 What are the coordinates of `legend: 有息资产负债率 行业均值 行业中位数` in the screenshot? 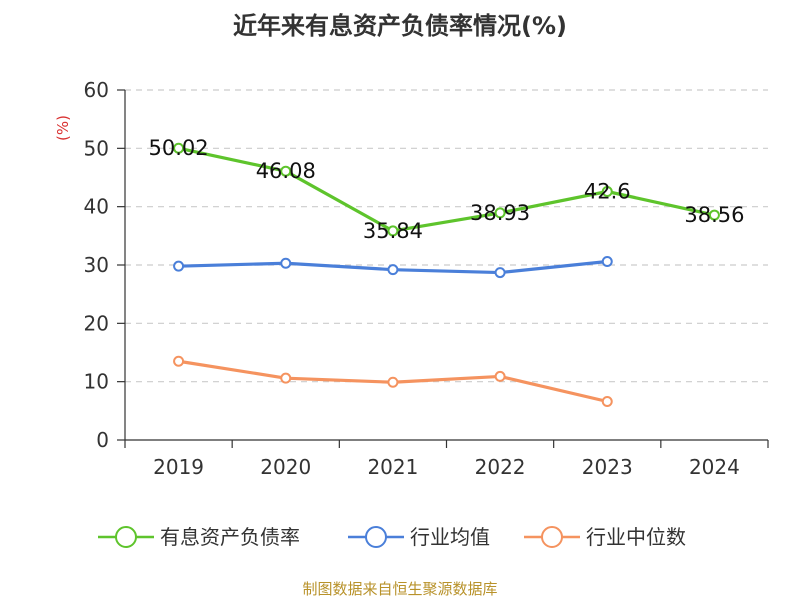 It's located at (392, 537).